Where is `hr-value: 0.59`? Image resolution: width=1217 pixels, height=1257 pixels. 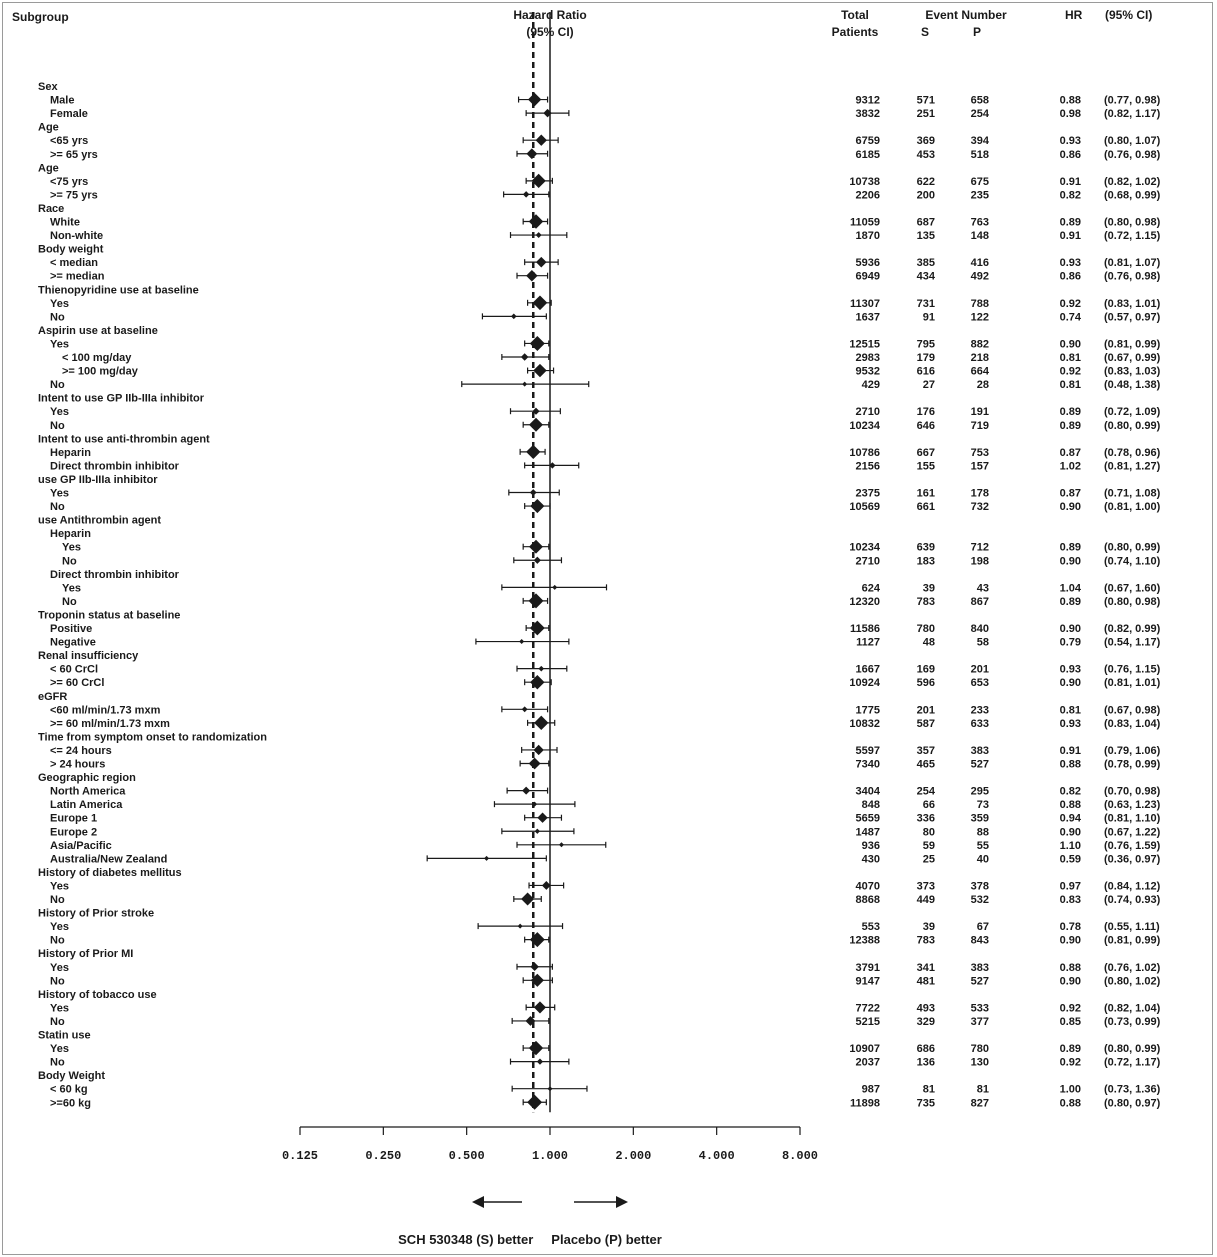 hr-value: 0.59 is located at coordinates (1070, 859).